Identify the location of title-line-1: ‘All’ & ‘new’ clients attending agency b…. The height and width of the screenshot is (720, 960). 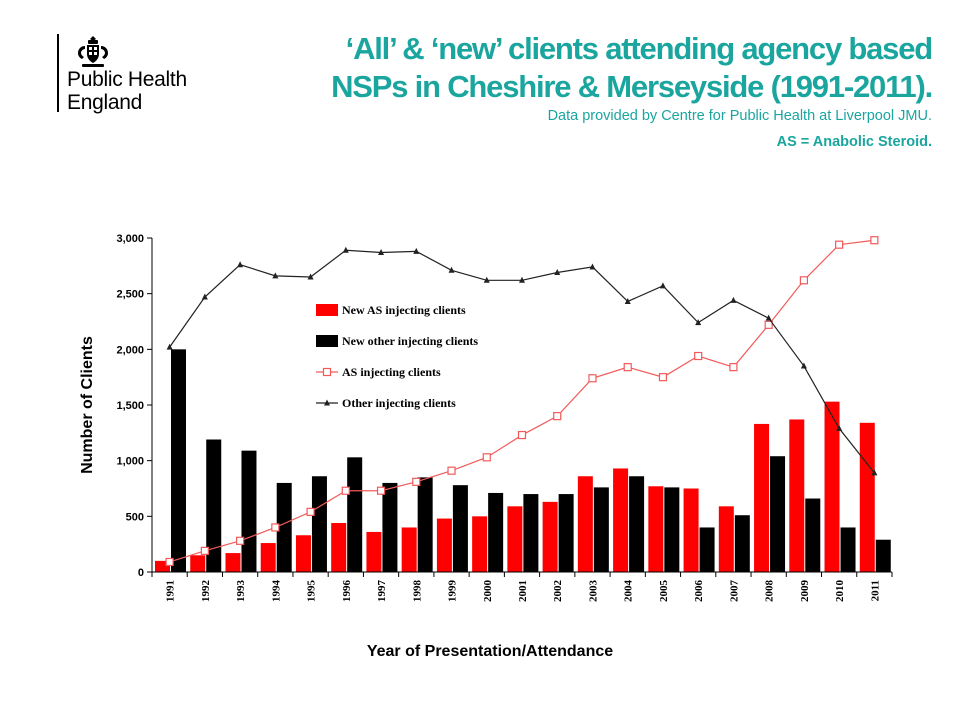
(639, 48).